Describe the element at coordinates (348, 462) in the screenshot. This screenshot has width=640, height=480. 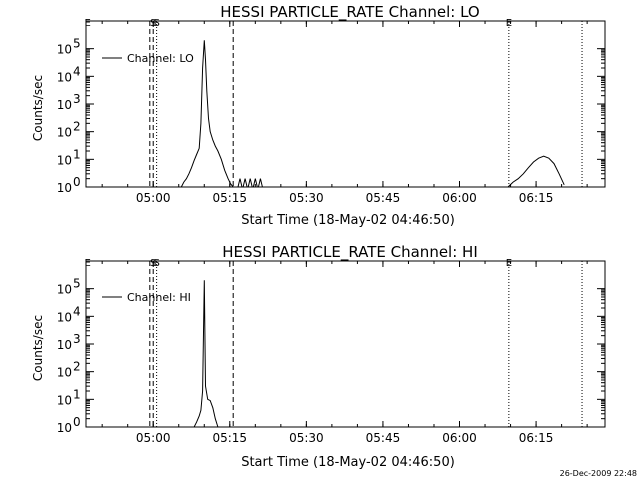
I see `panel-hi-xlabel: Start Time (18-May-02 04:46:50)` at that location.